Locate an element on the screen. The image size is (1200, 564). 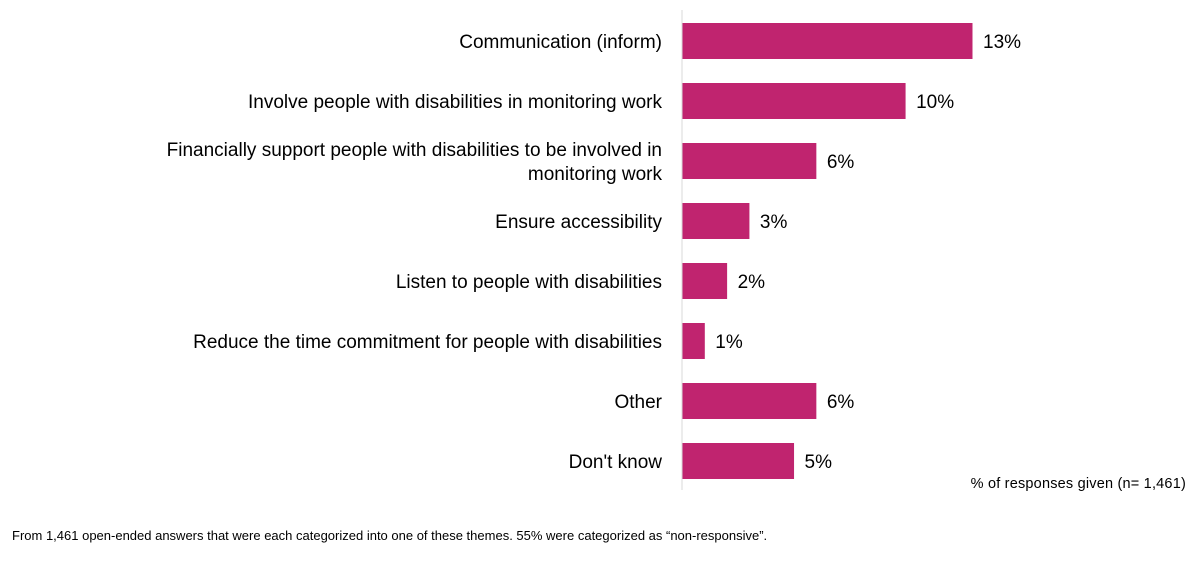
bar-value-label: 2% is located at coordinates (752, 282).